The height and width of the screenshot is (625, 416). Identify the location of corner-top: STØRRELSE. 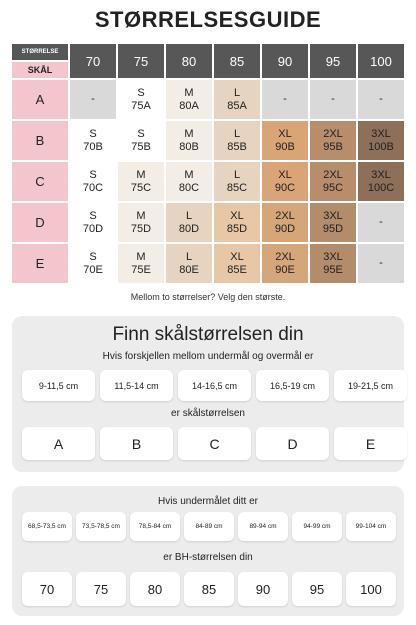
(40, 52).